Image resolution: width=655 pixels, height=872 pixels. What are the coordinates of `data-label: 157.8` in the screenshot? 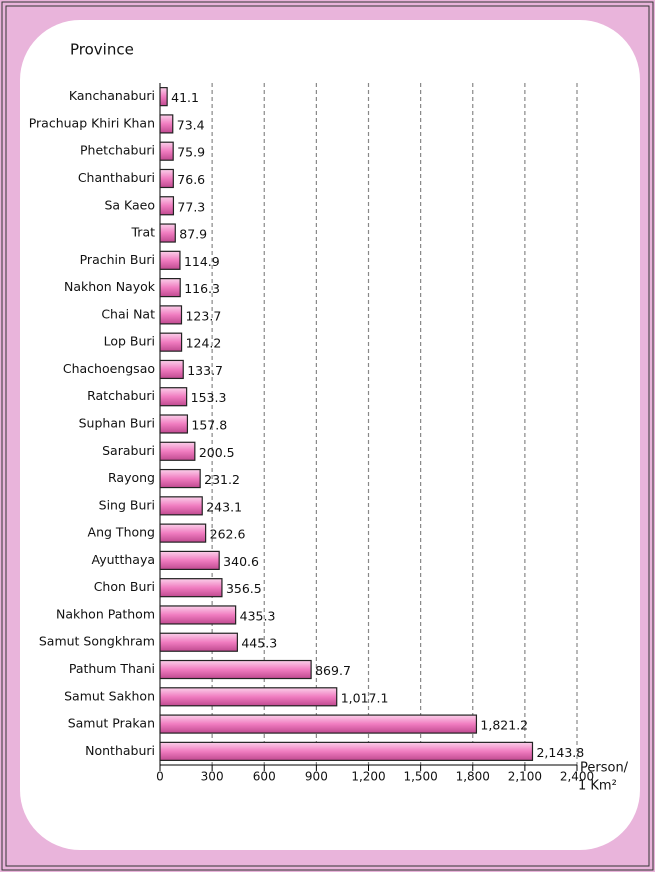 It's located at (209, 425).